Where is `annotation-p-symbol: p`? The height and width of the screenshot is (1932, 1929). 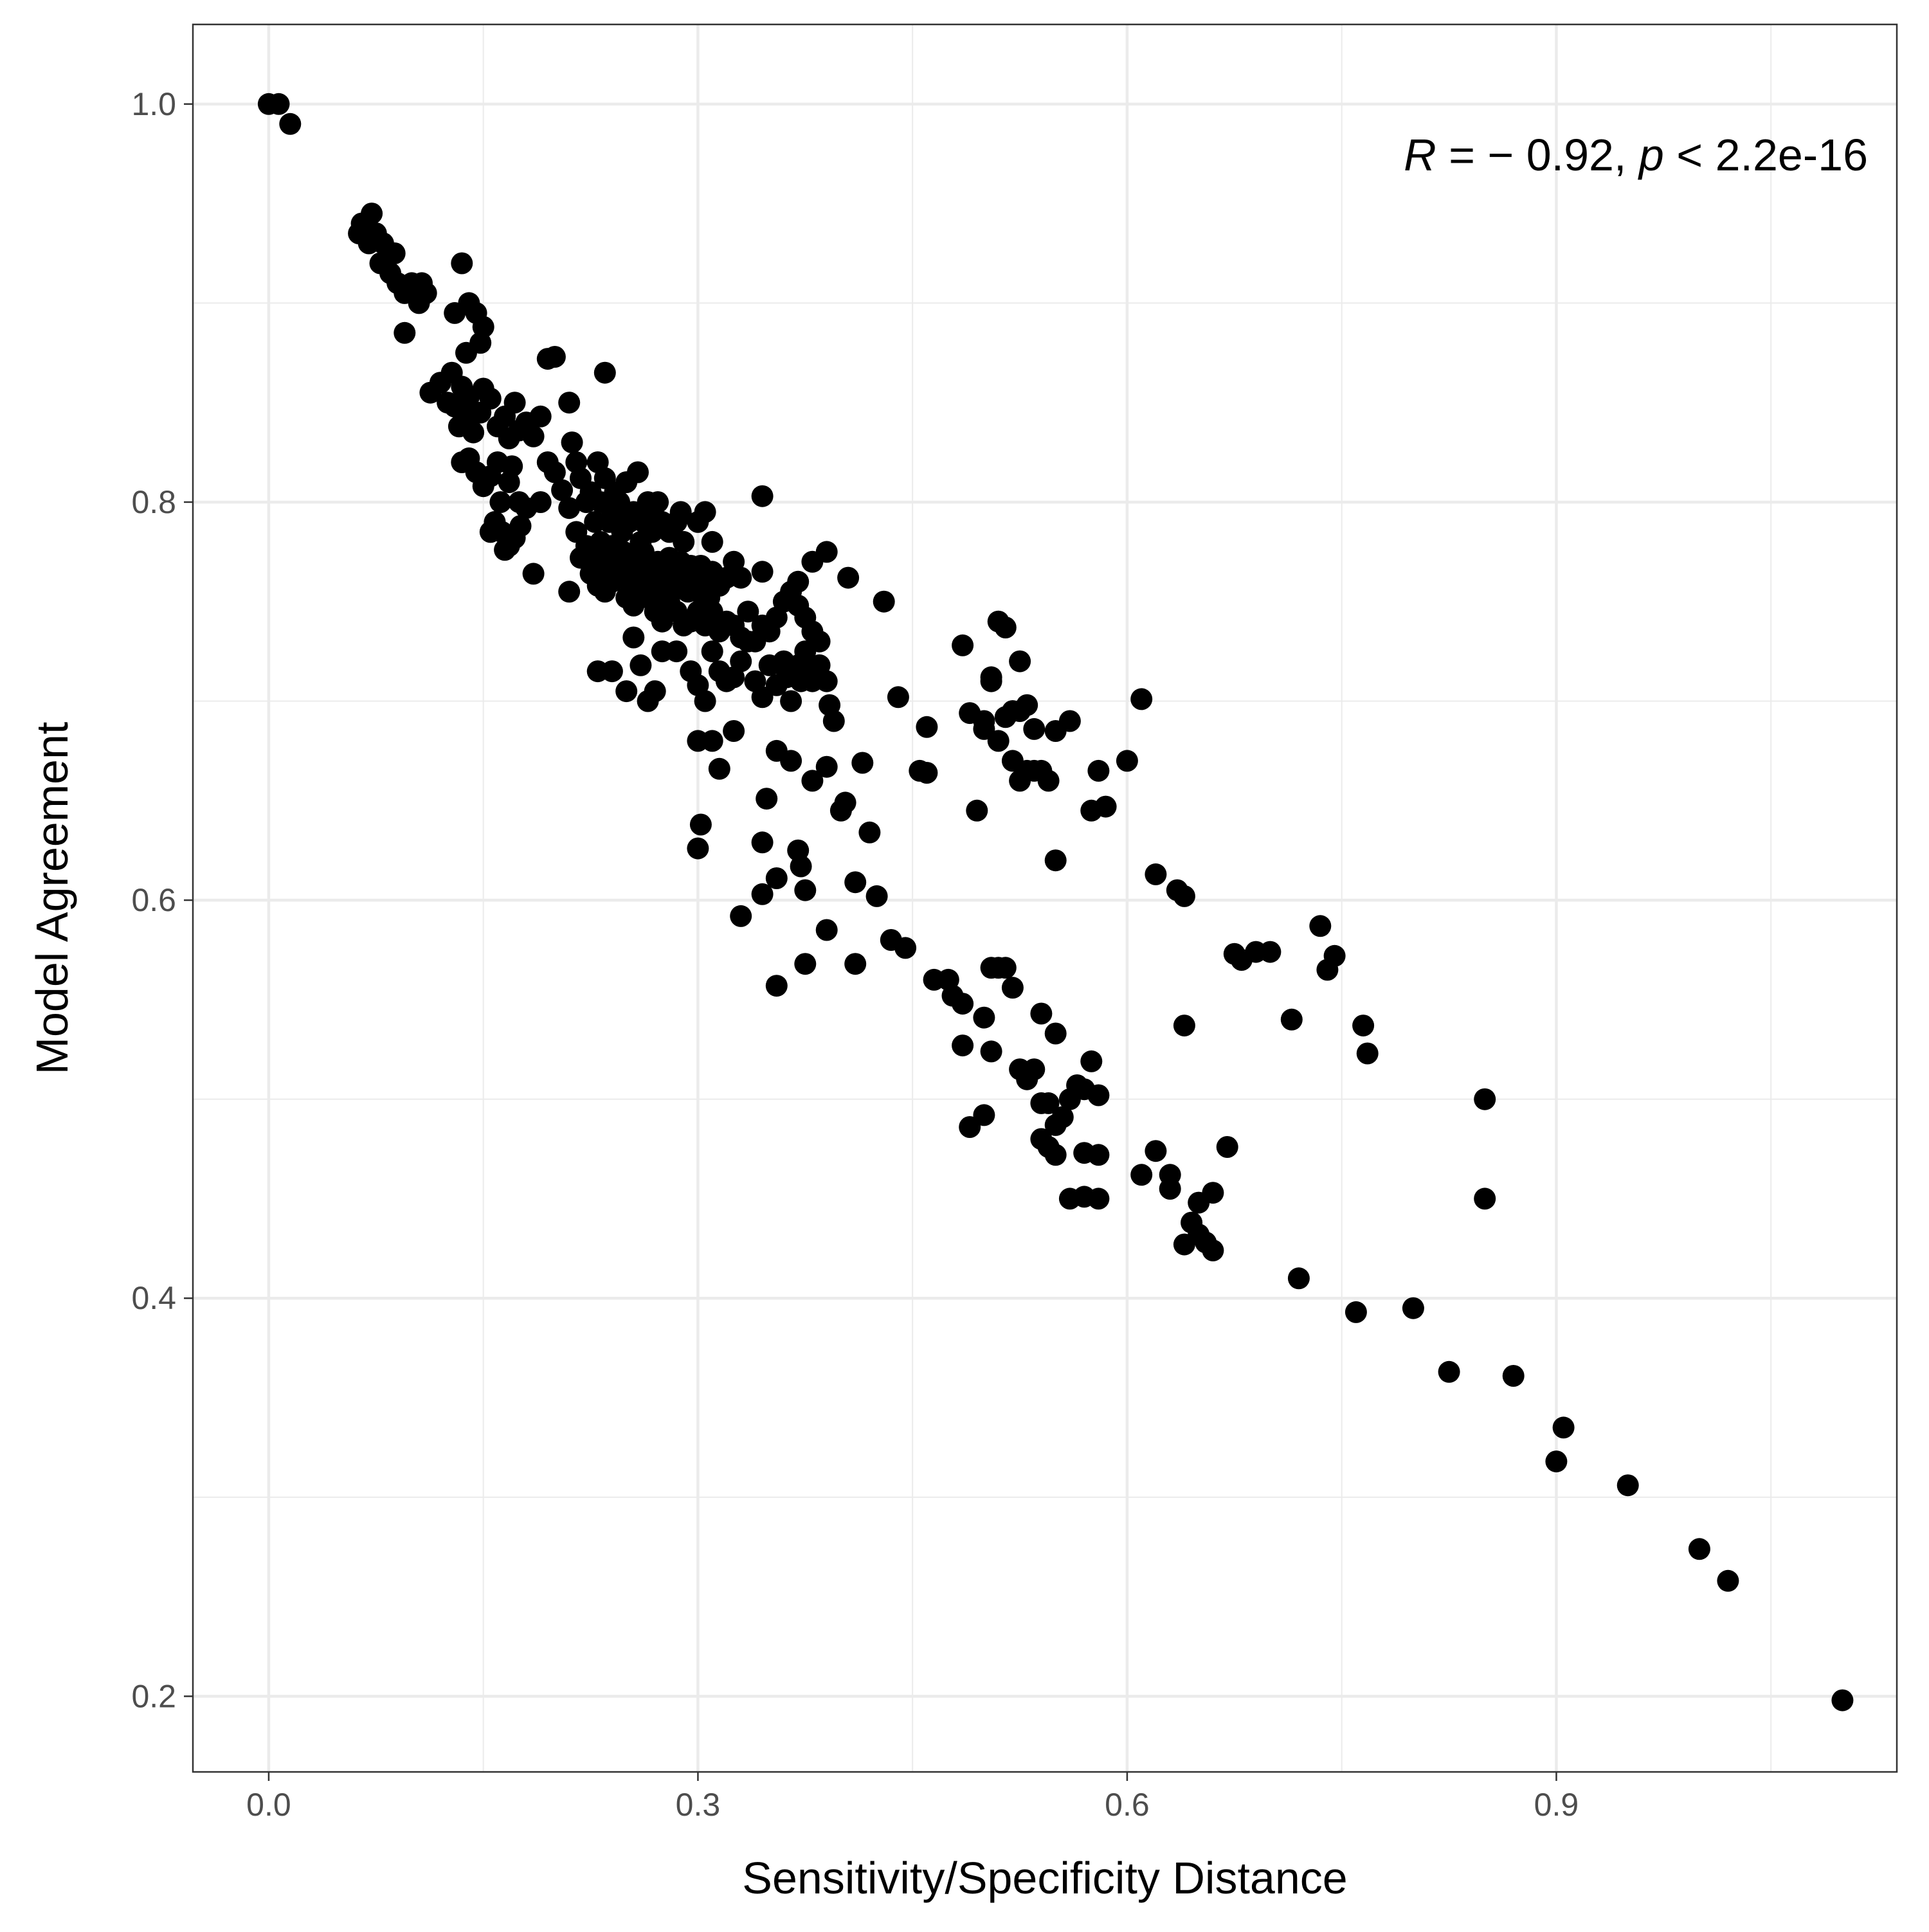 annotation-p-symbol: p is located at coordinates (1651, 155).